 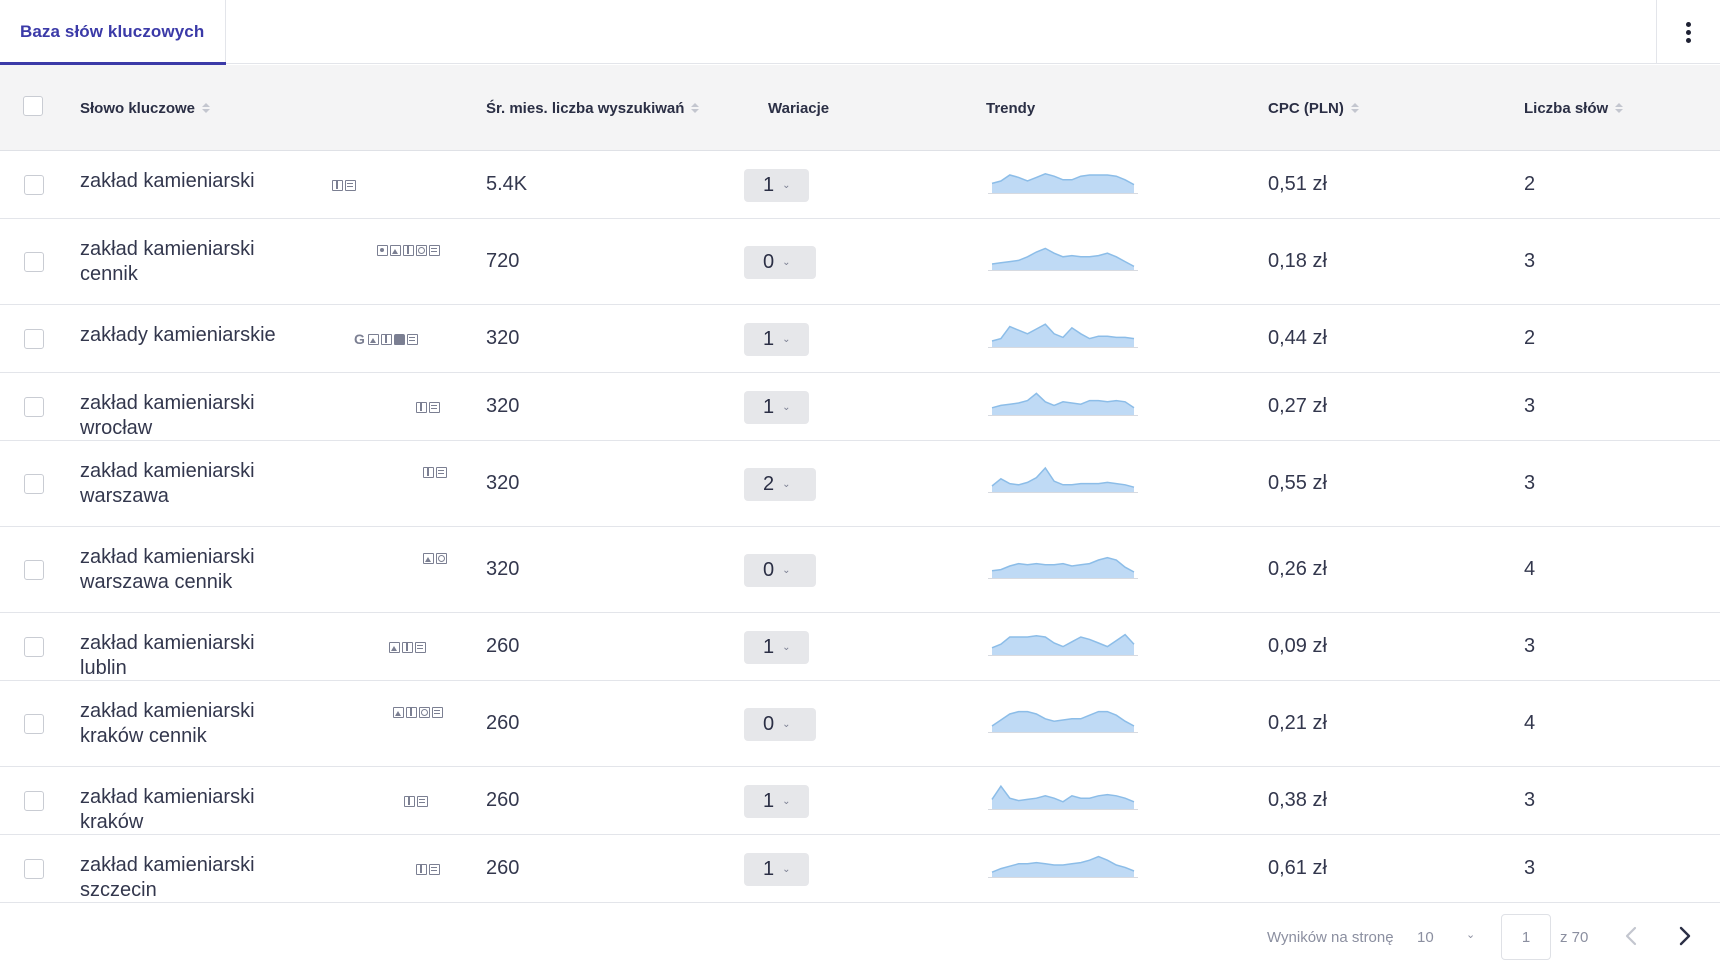 I want to click on column-header-word-count: Liczba słów, so click(x=1574, y=108).